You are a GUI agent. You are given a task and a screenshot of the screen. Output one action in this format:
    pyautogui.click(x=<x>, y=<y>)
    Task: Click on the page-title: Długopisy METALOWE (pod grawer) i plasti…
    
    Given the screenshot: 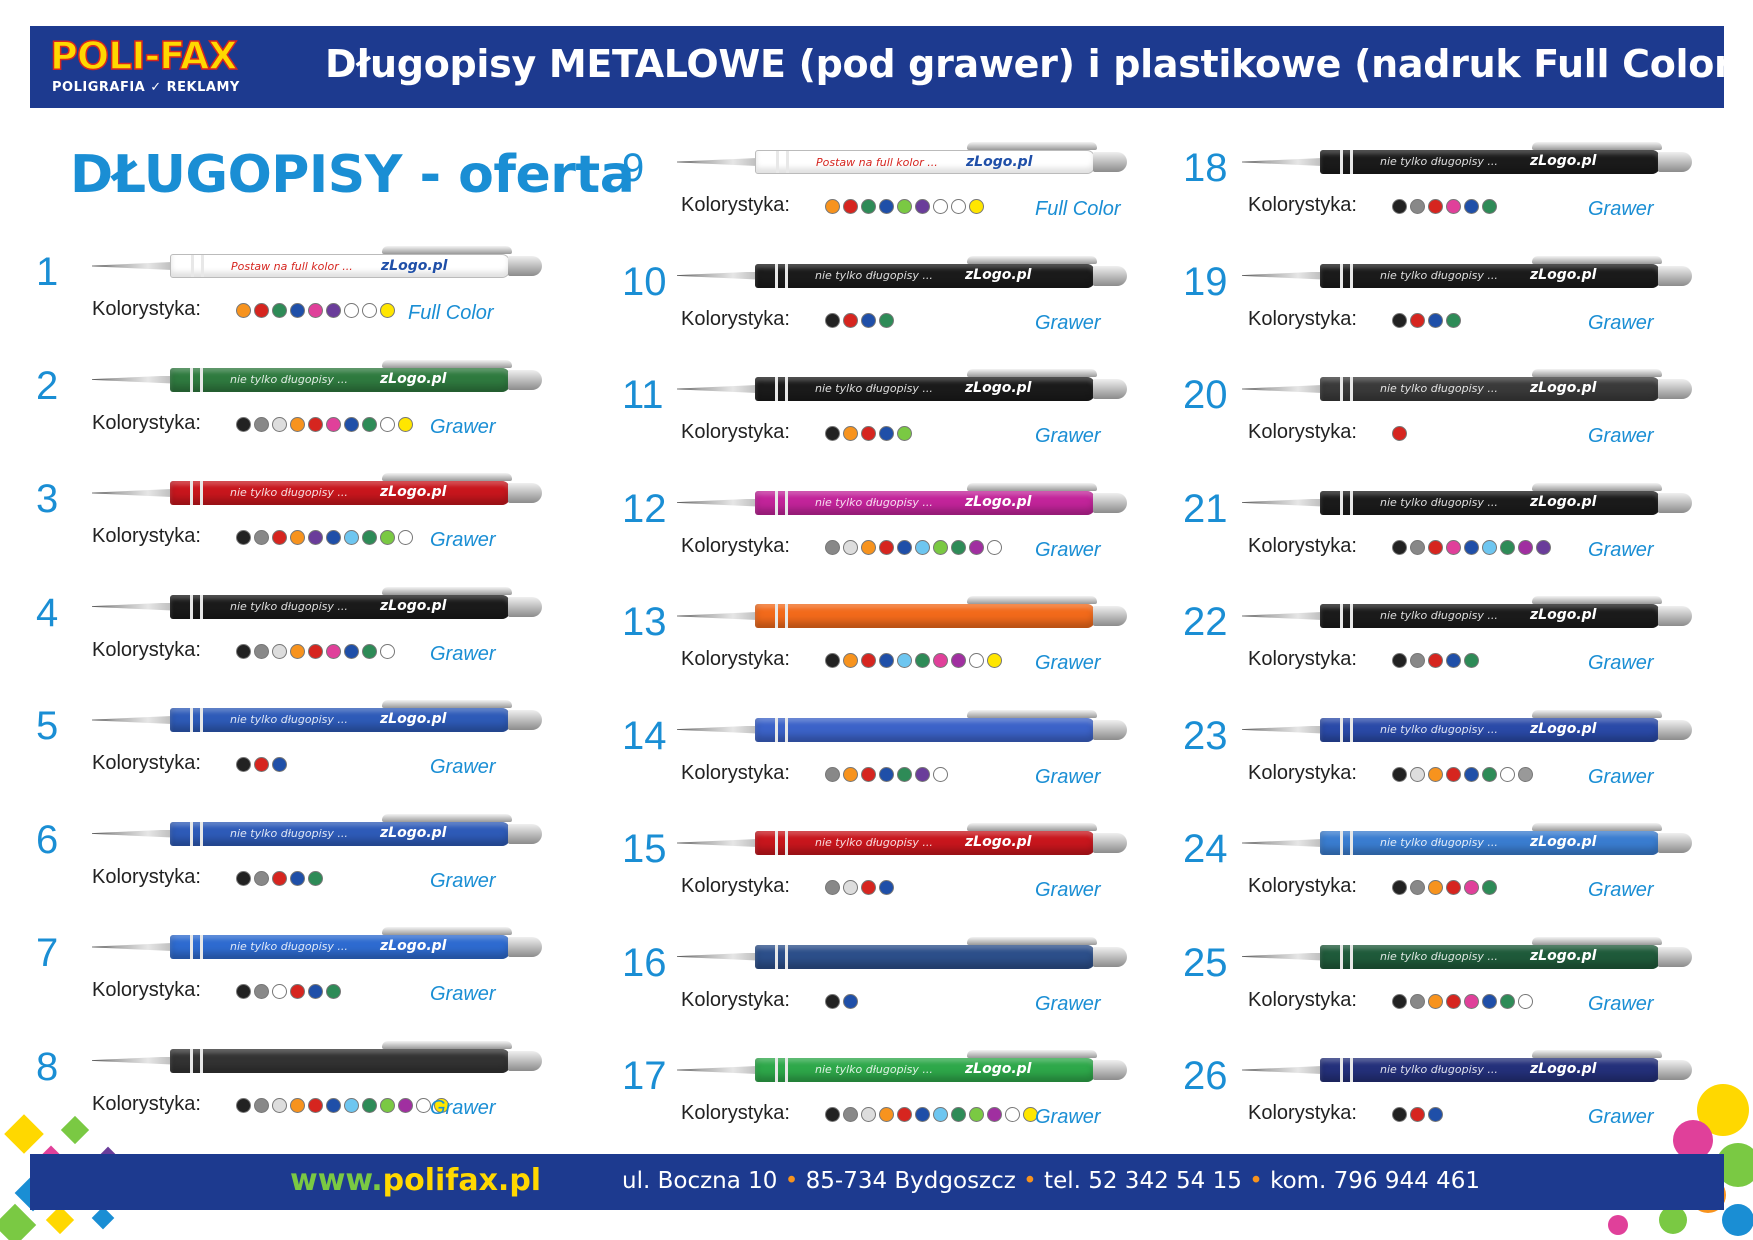 What is the action you would take?
    pyautogui.click(x=1037, y=64)
    